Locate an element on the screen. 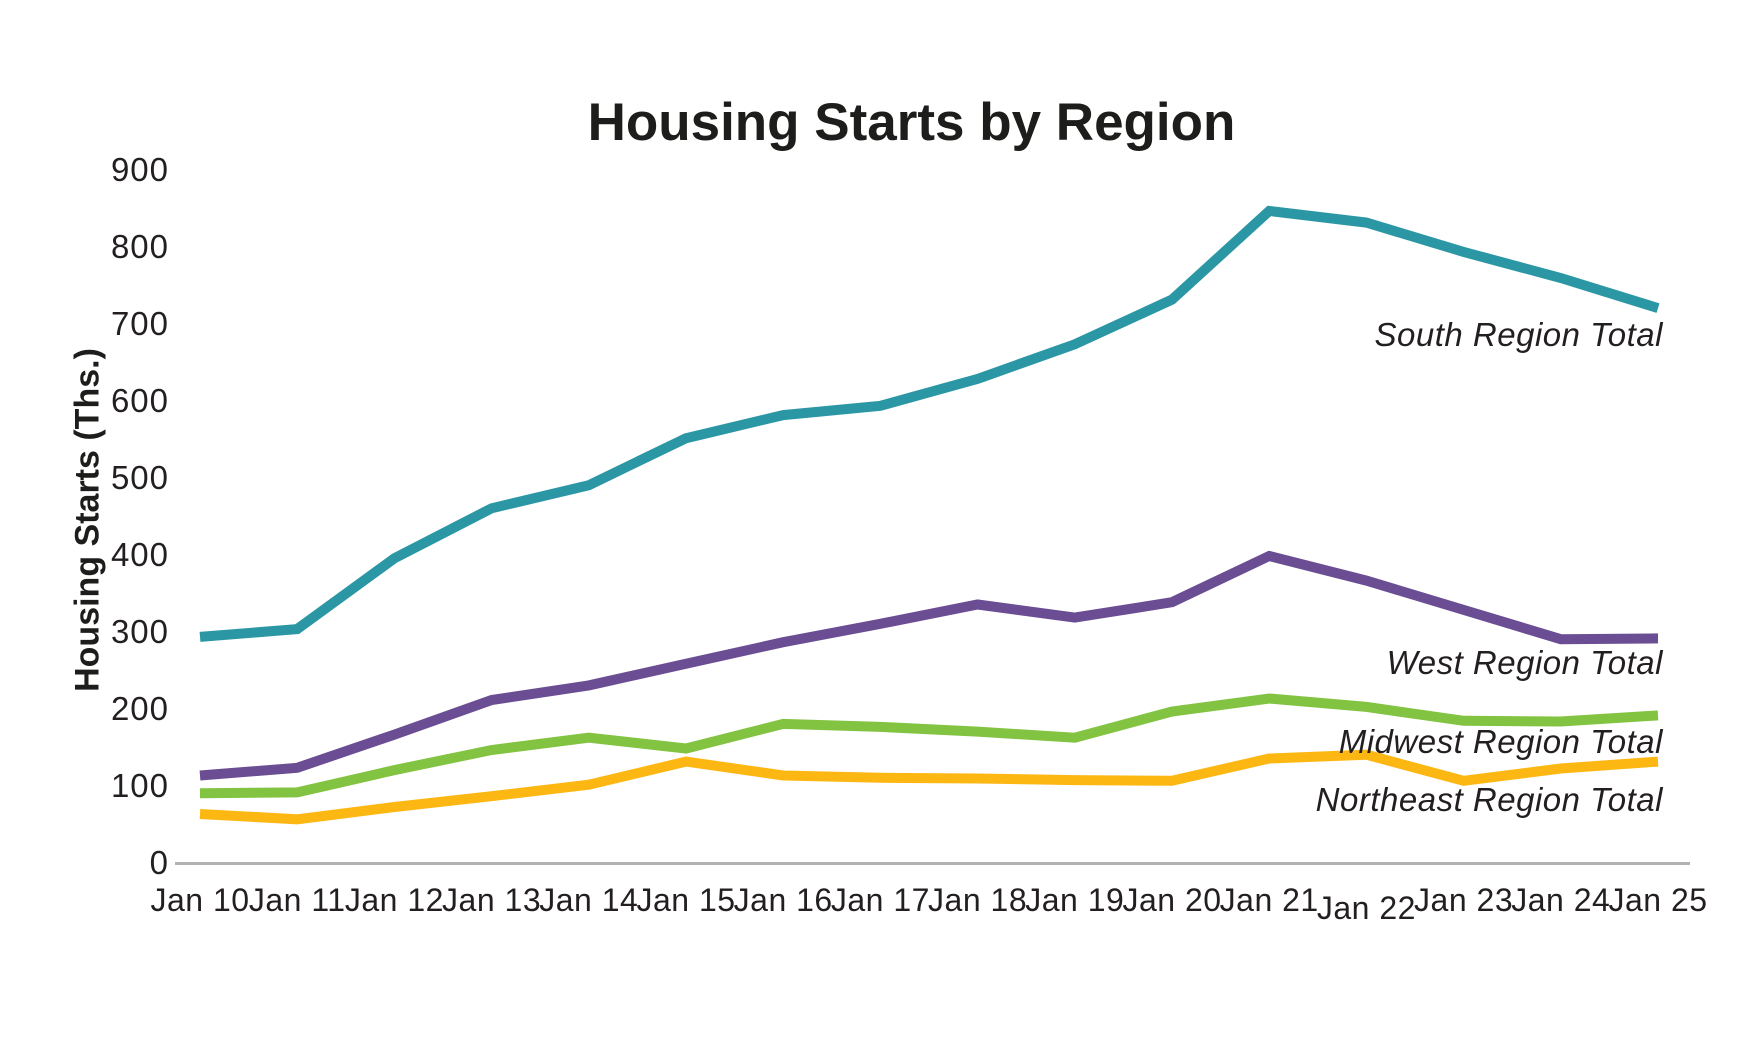  x-tick-label: Jan 21 is located at coordinates (1269, 900).